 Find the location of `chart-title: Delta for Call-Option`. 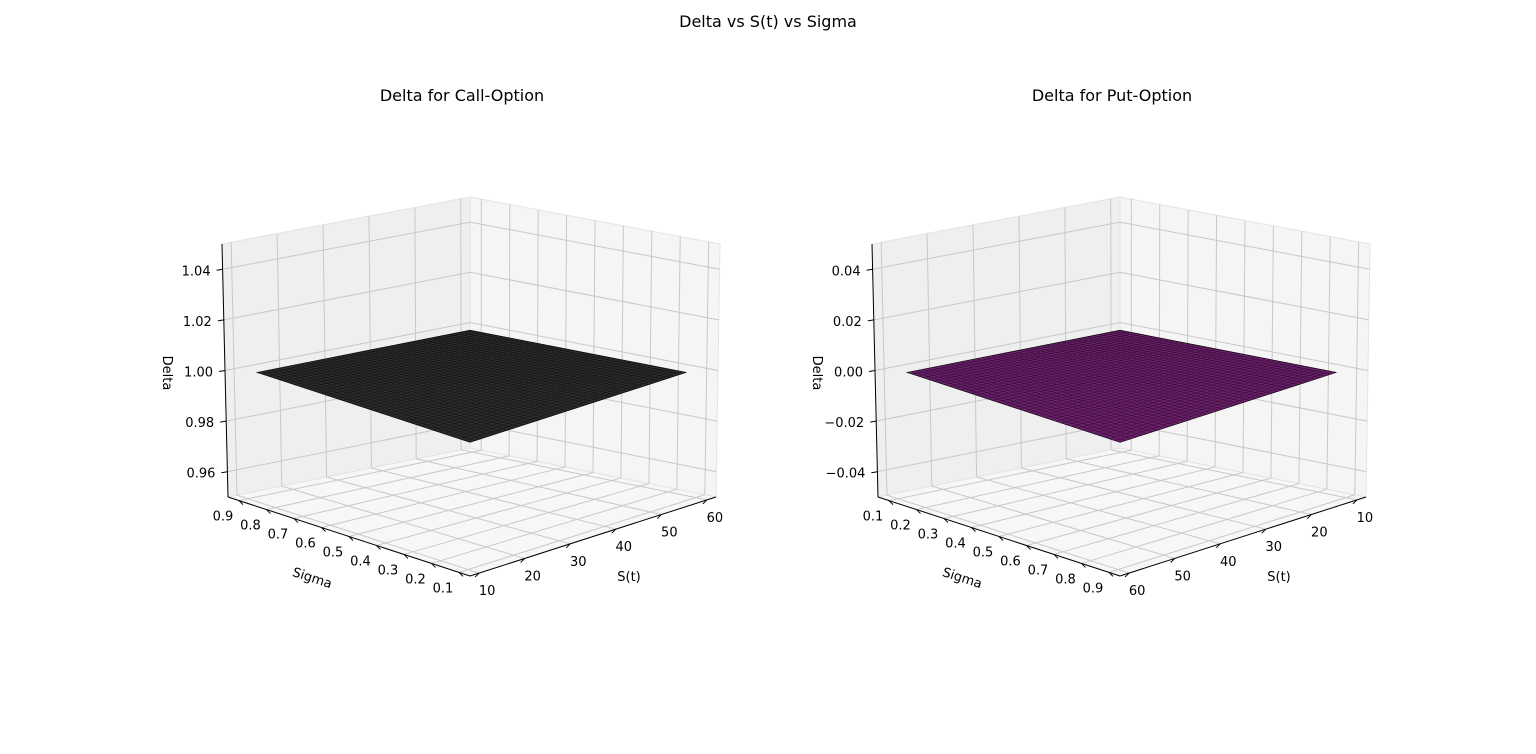

chart-title: Delta for Call-Option is located at coordinates (462, 95).